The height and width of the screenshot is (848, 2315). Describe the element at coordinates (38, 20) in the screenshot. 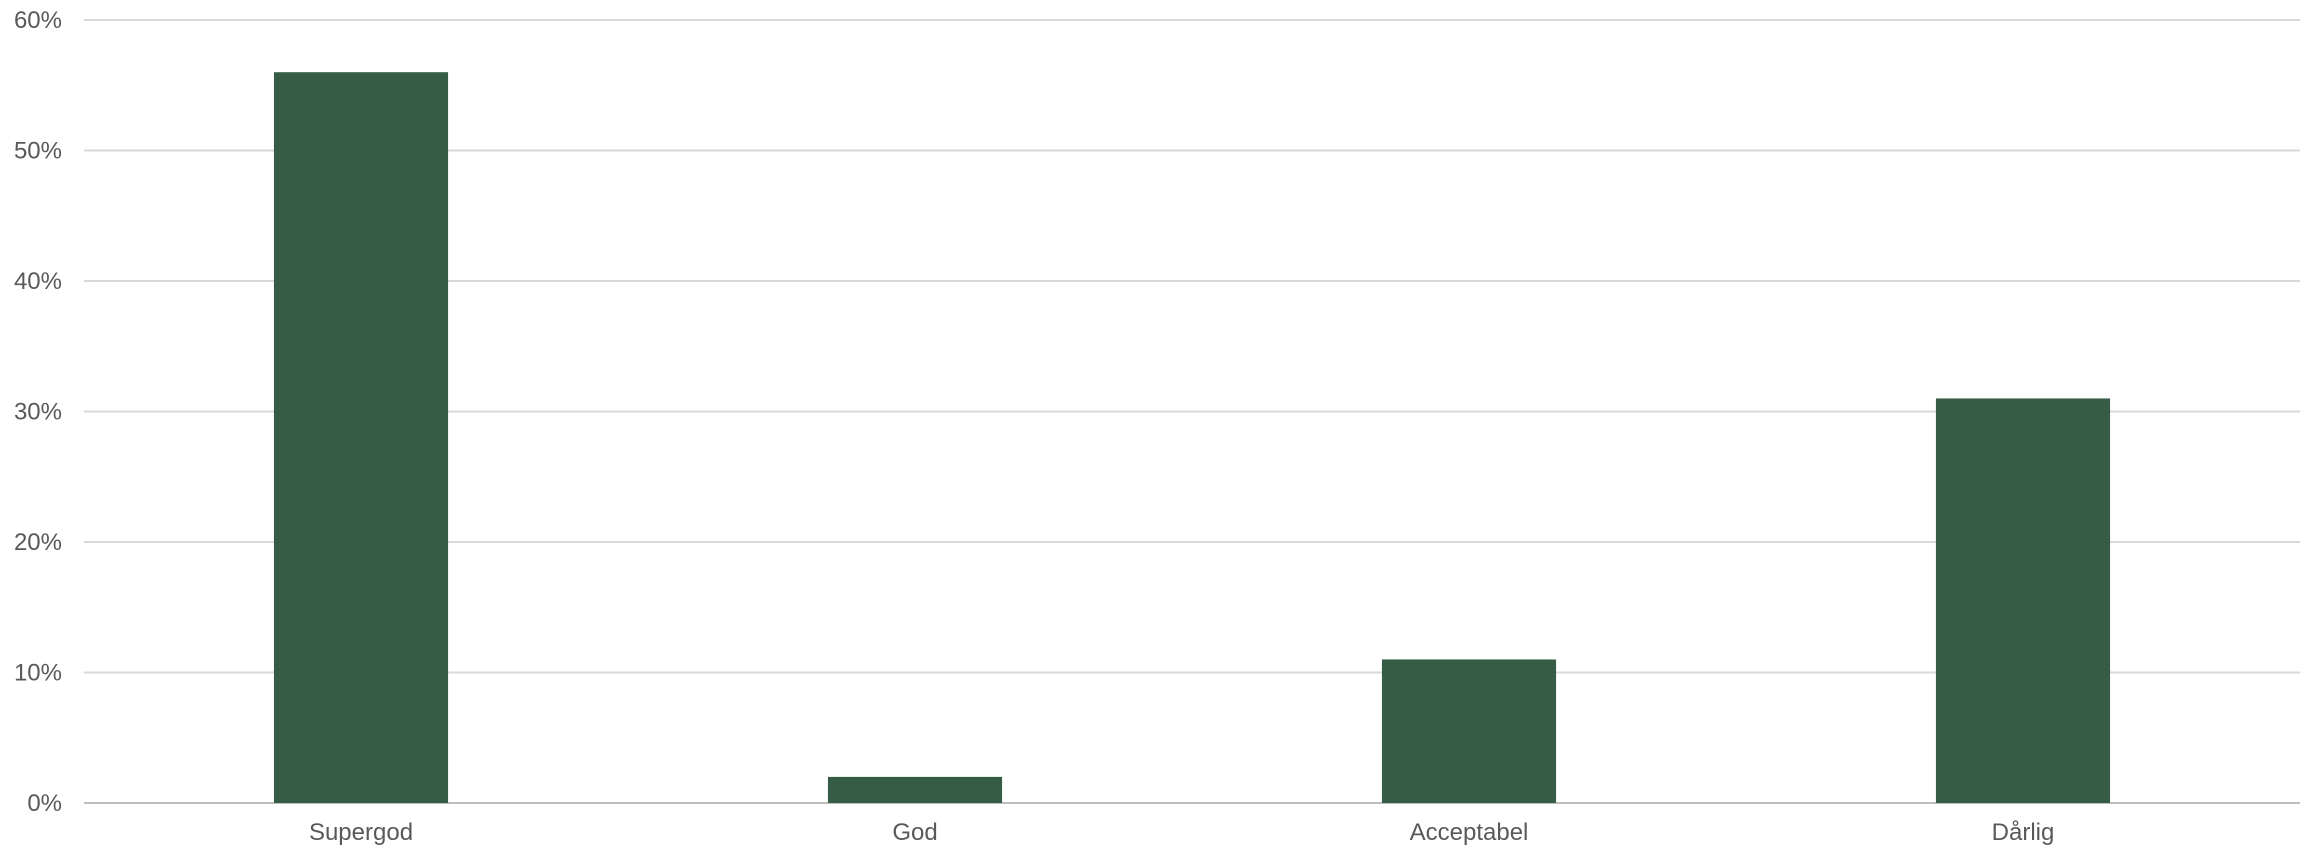

I see `y-tick-label: 60%` at that location.